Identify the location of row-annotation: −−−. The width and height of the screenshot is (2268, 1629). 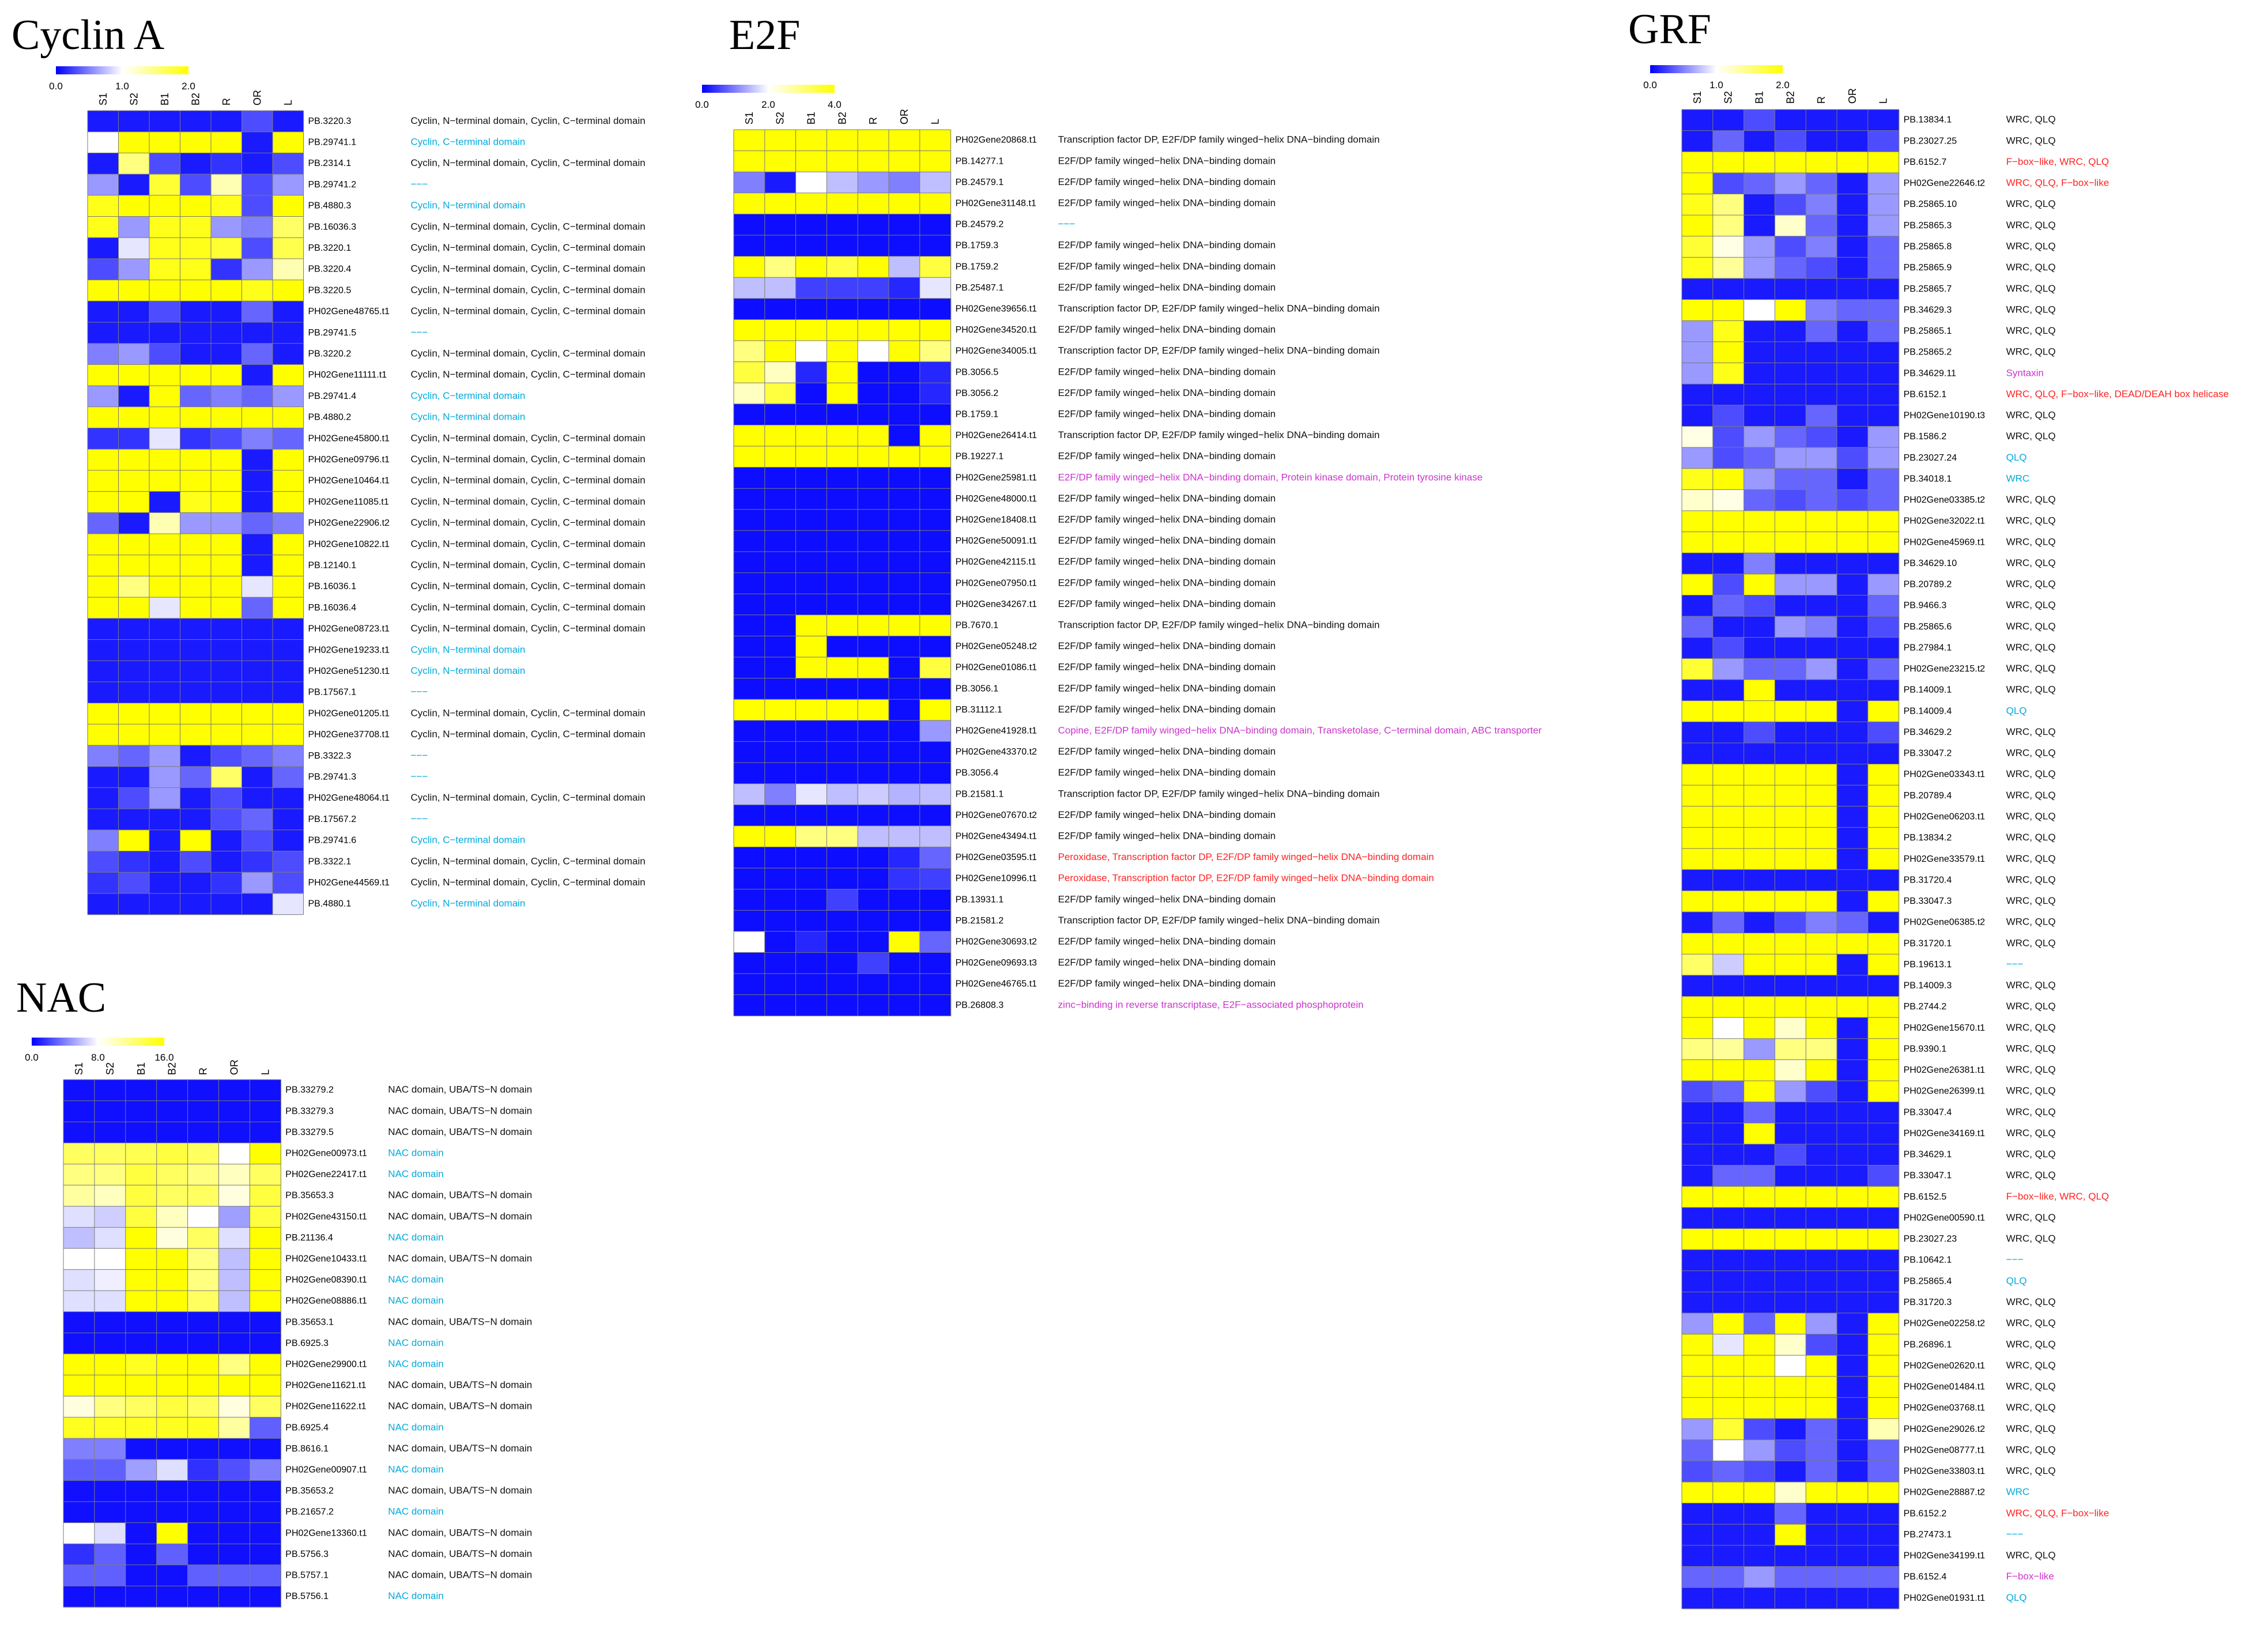
(420, 755).